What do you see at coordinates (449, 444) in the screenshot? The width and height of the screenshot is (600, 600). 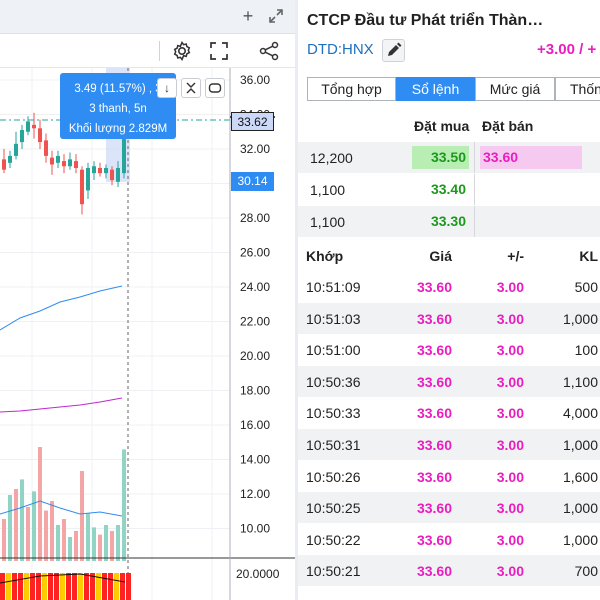 I see `trade-row: 10:50:31 33.60 3.00 1,000` at bounding box center [449, 444].